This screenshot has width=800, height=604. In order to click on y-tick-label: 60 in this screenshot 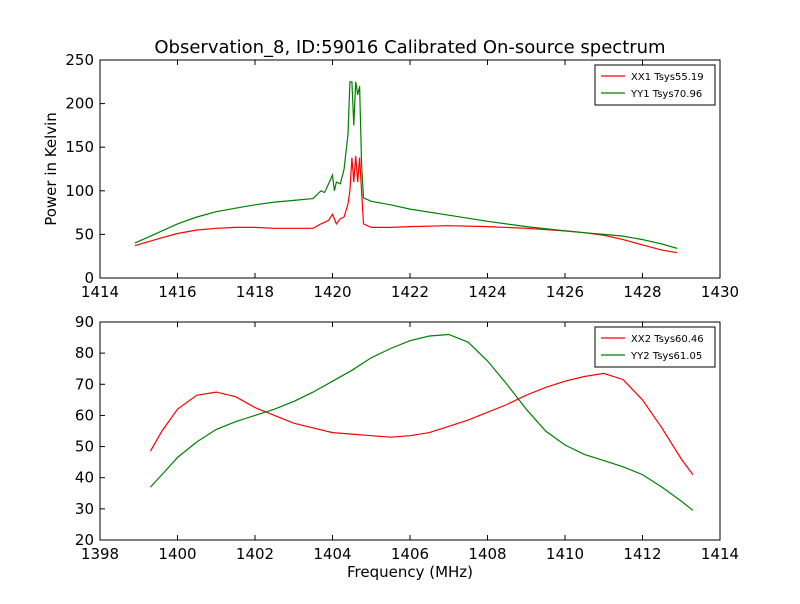, I will do `click(84, 415)`.